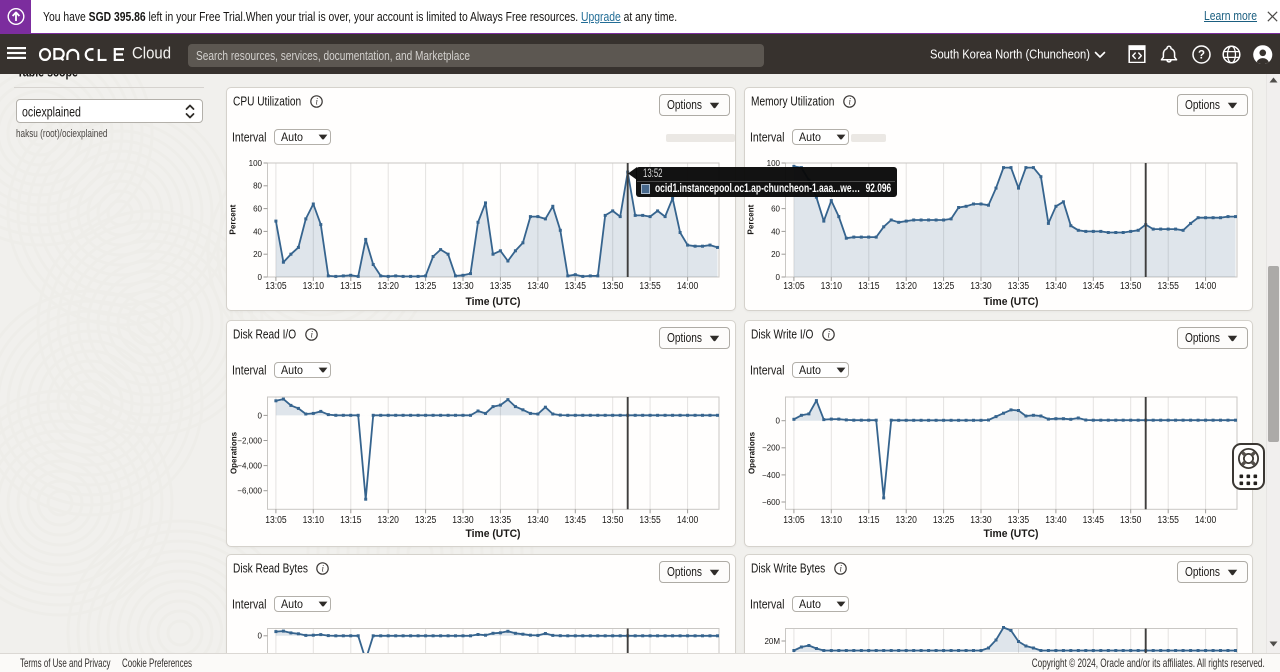 The width and height of the screenshot is (1280, 672). I want to click on svg-text: −4,000, so click(249, 466).